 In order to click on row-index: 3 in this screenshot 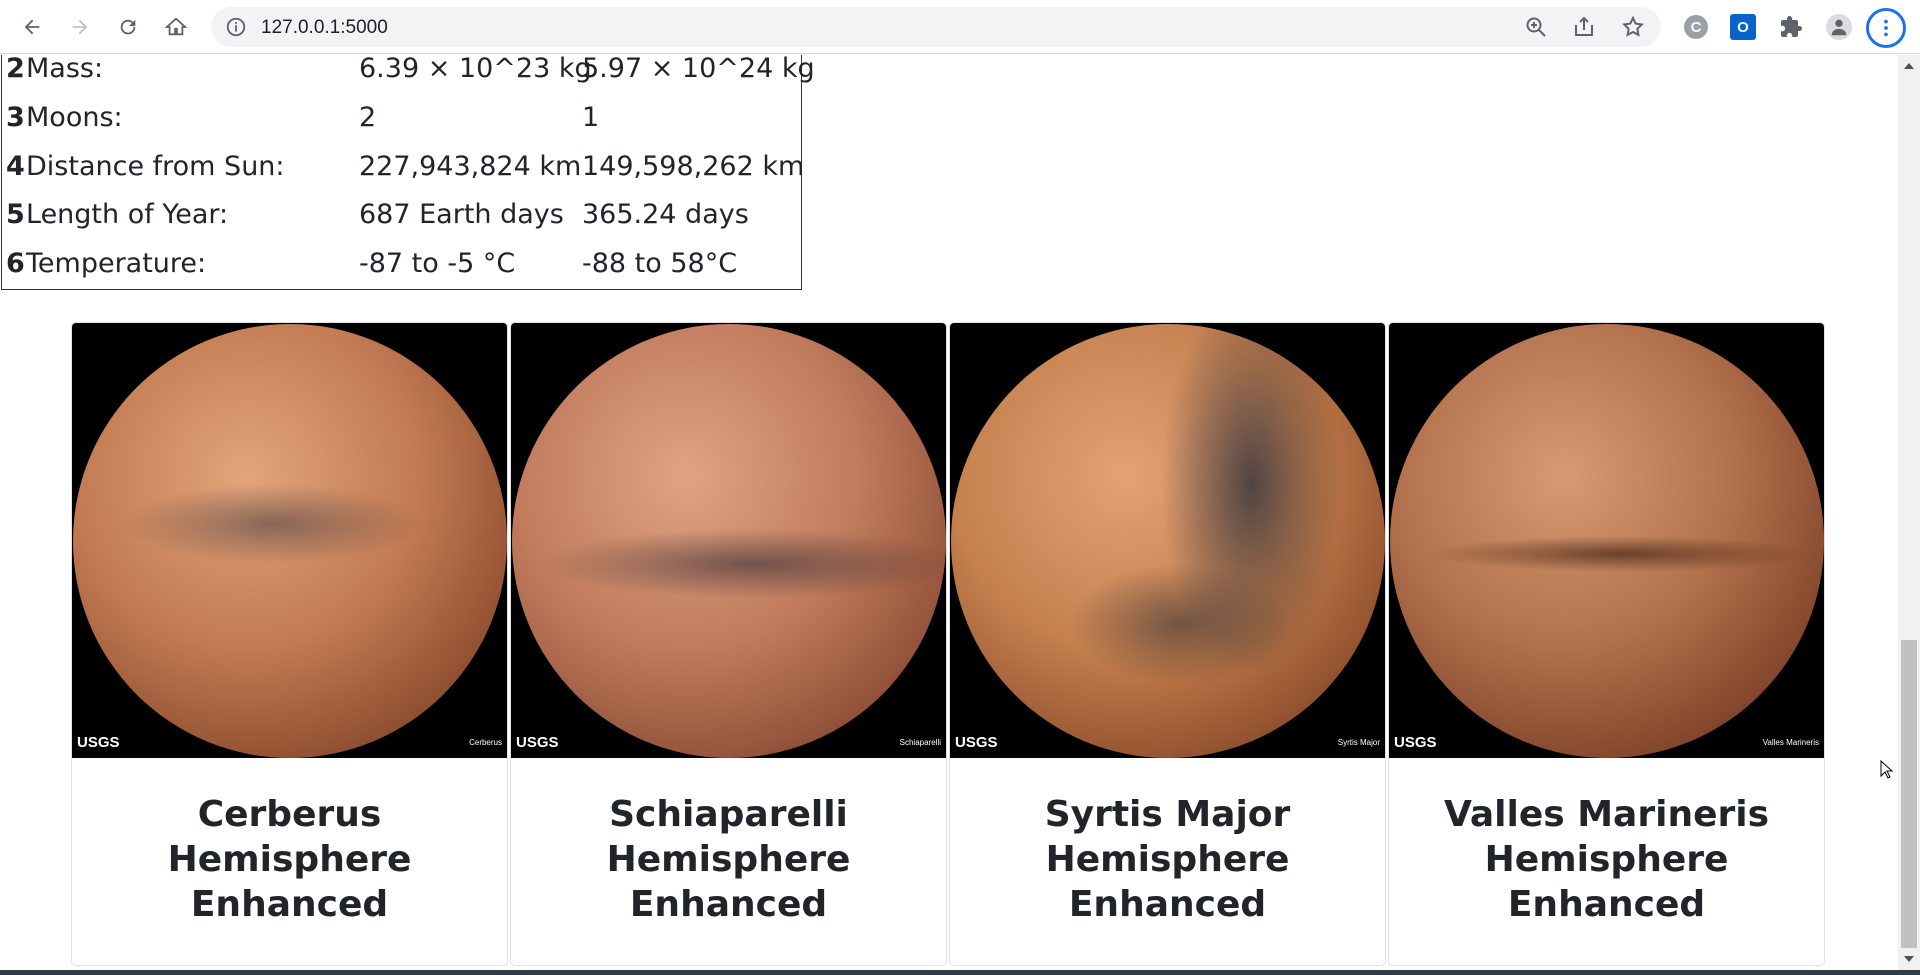, I will do `click(15, 117)`.